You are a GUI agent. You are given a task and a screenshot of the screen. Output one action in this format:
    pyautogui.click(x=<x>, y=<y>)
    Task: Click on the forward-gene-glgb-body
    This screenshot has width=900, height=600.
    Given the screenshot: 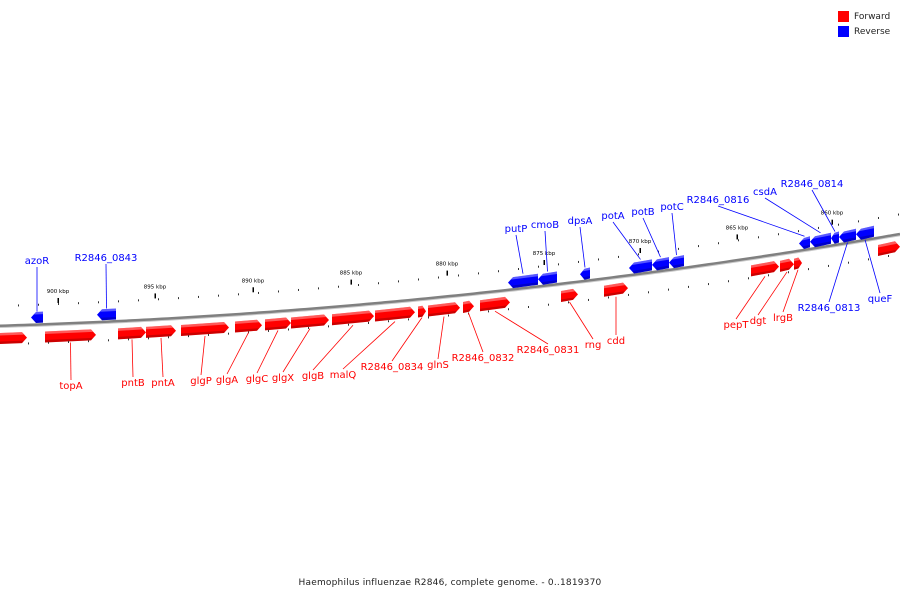 What is the action you would take?
    pyautogui.click(x=353, y=318)
    